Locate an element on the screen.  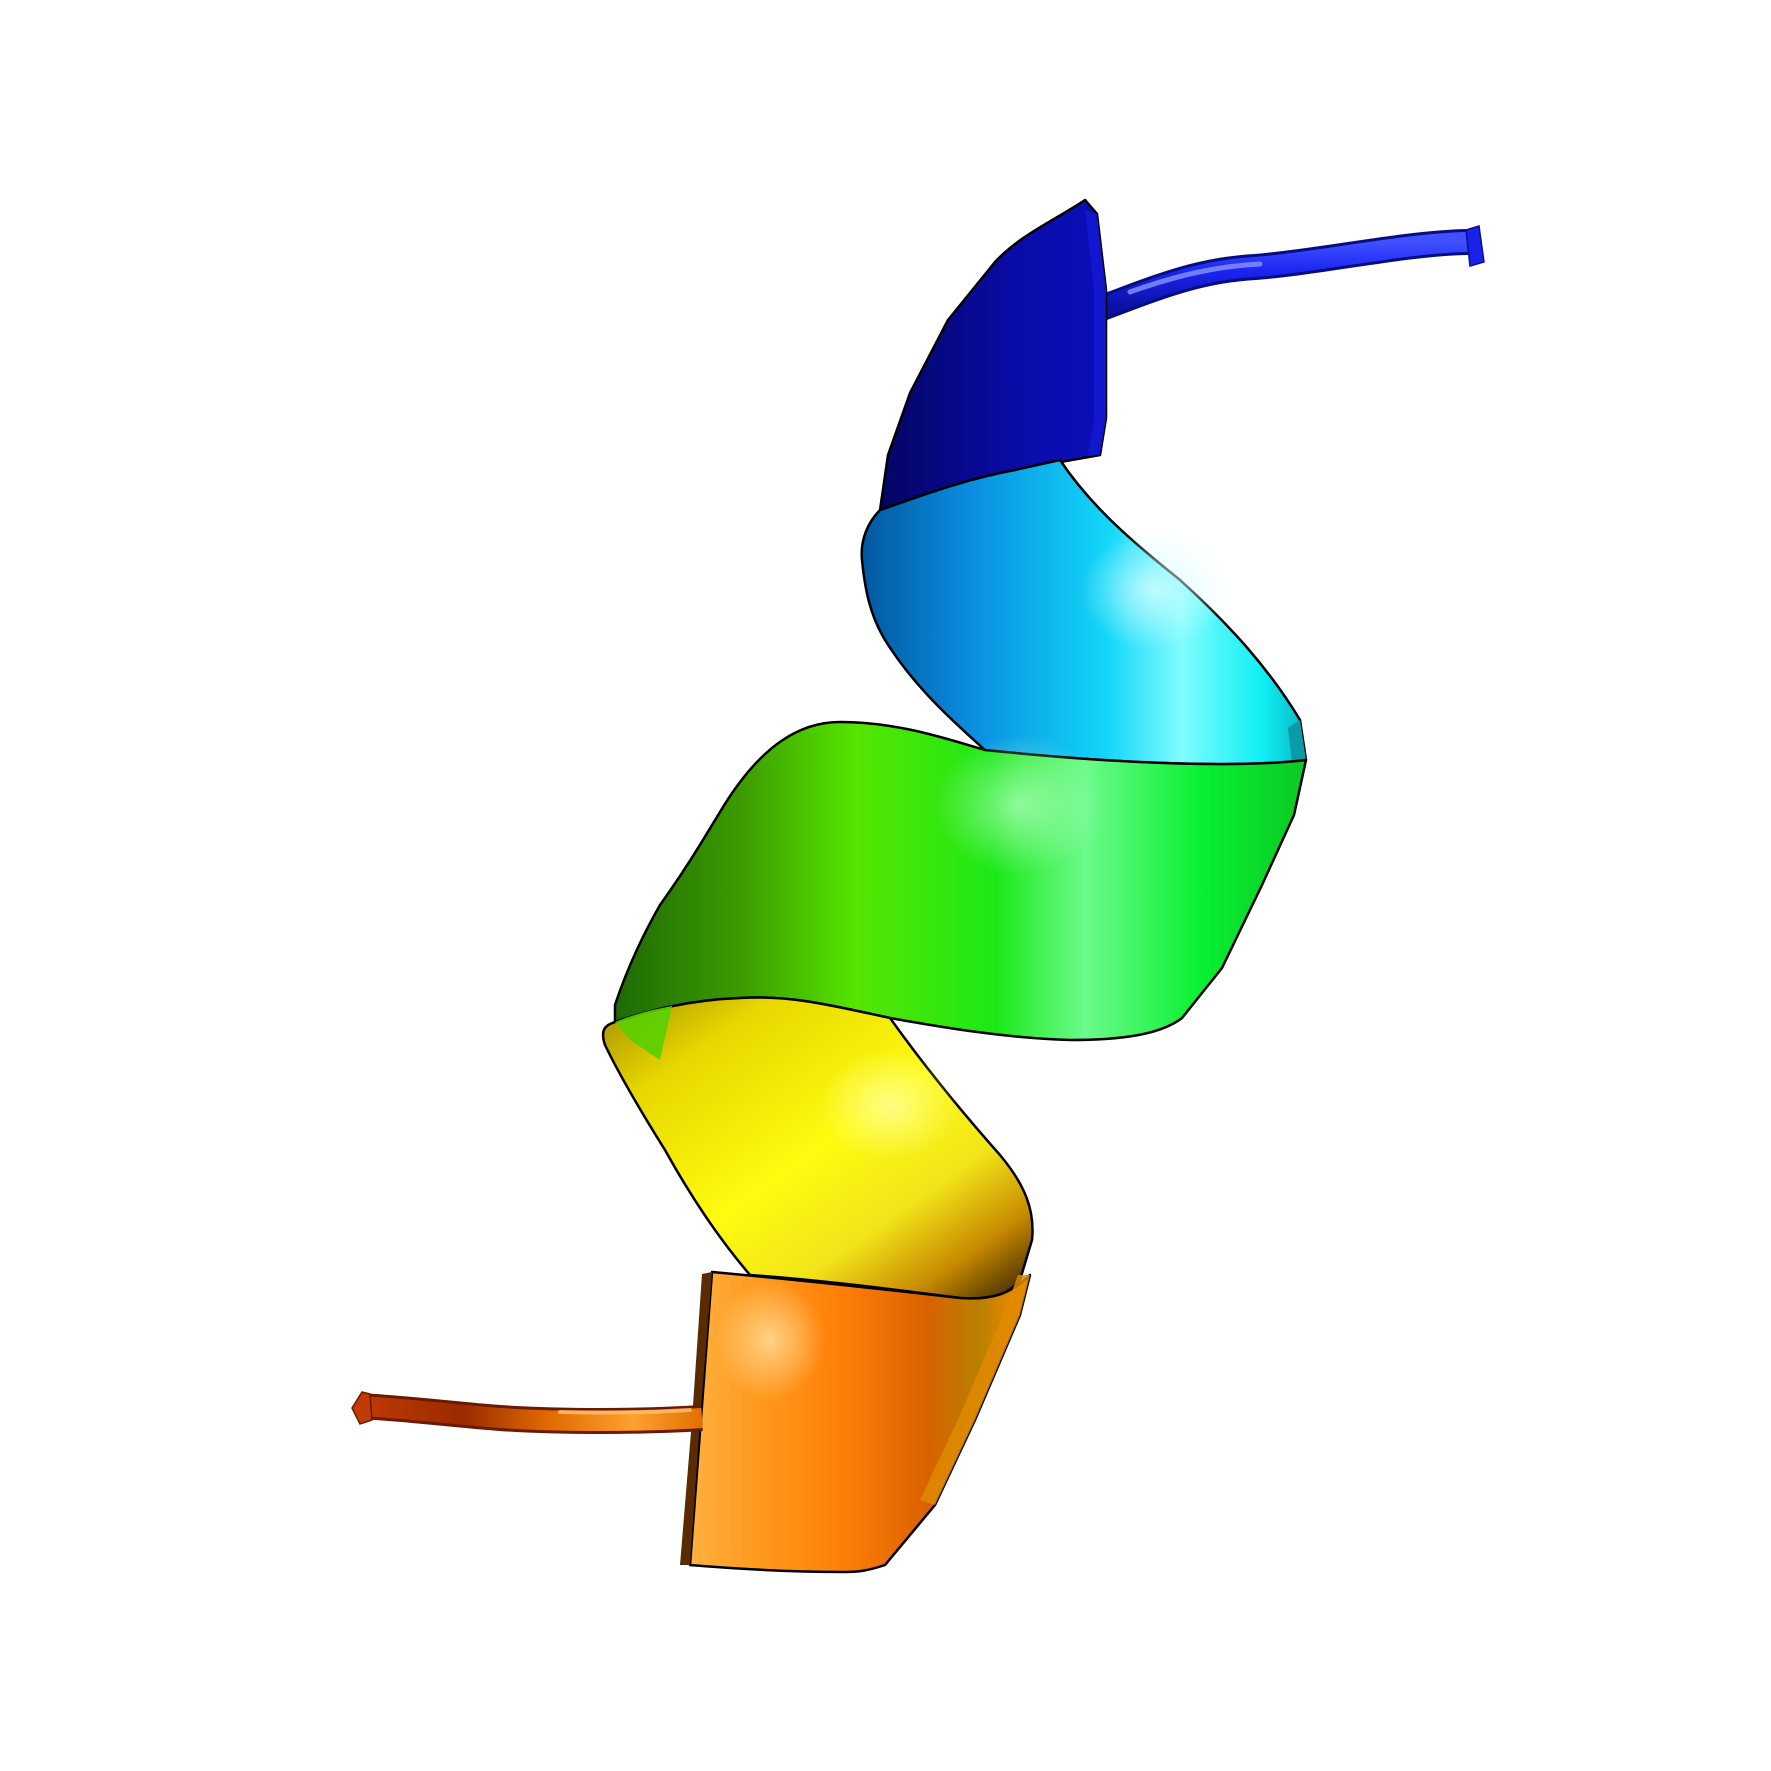
helix-segment-green is located at coordinates (960, 881).